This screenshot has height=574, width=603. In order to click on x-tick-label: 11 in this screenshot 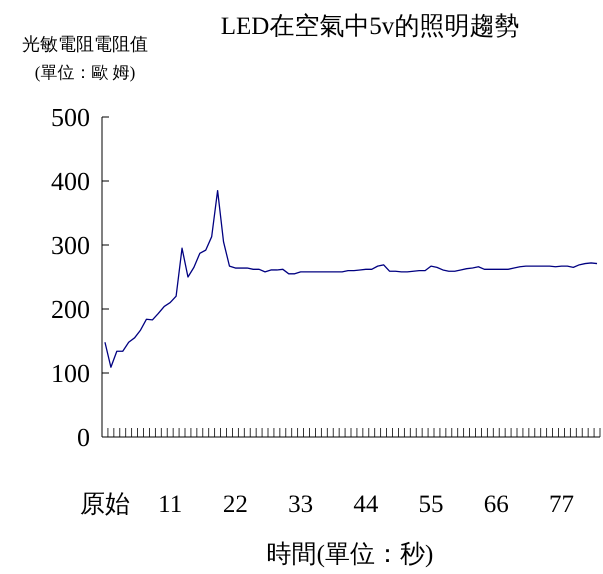, I will do `click(170, 504)`.